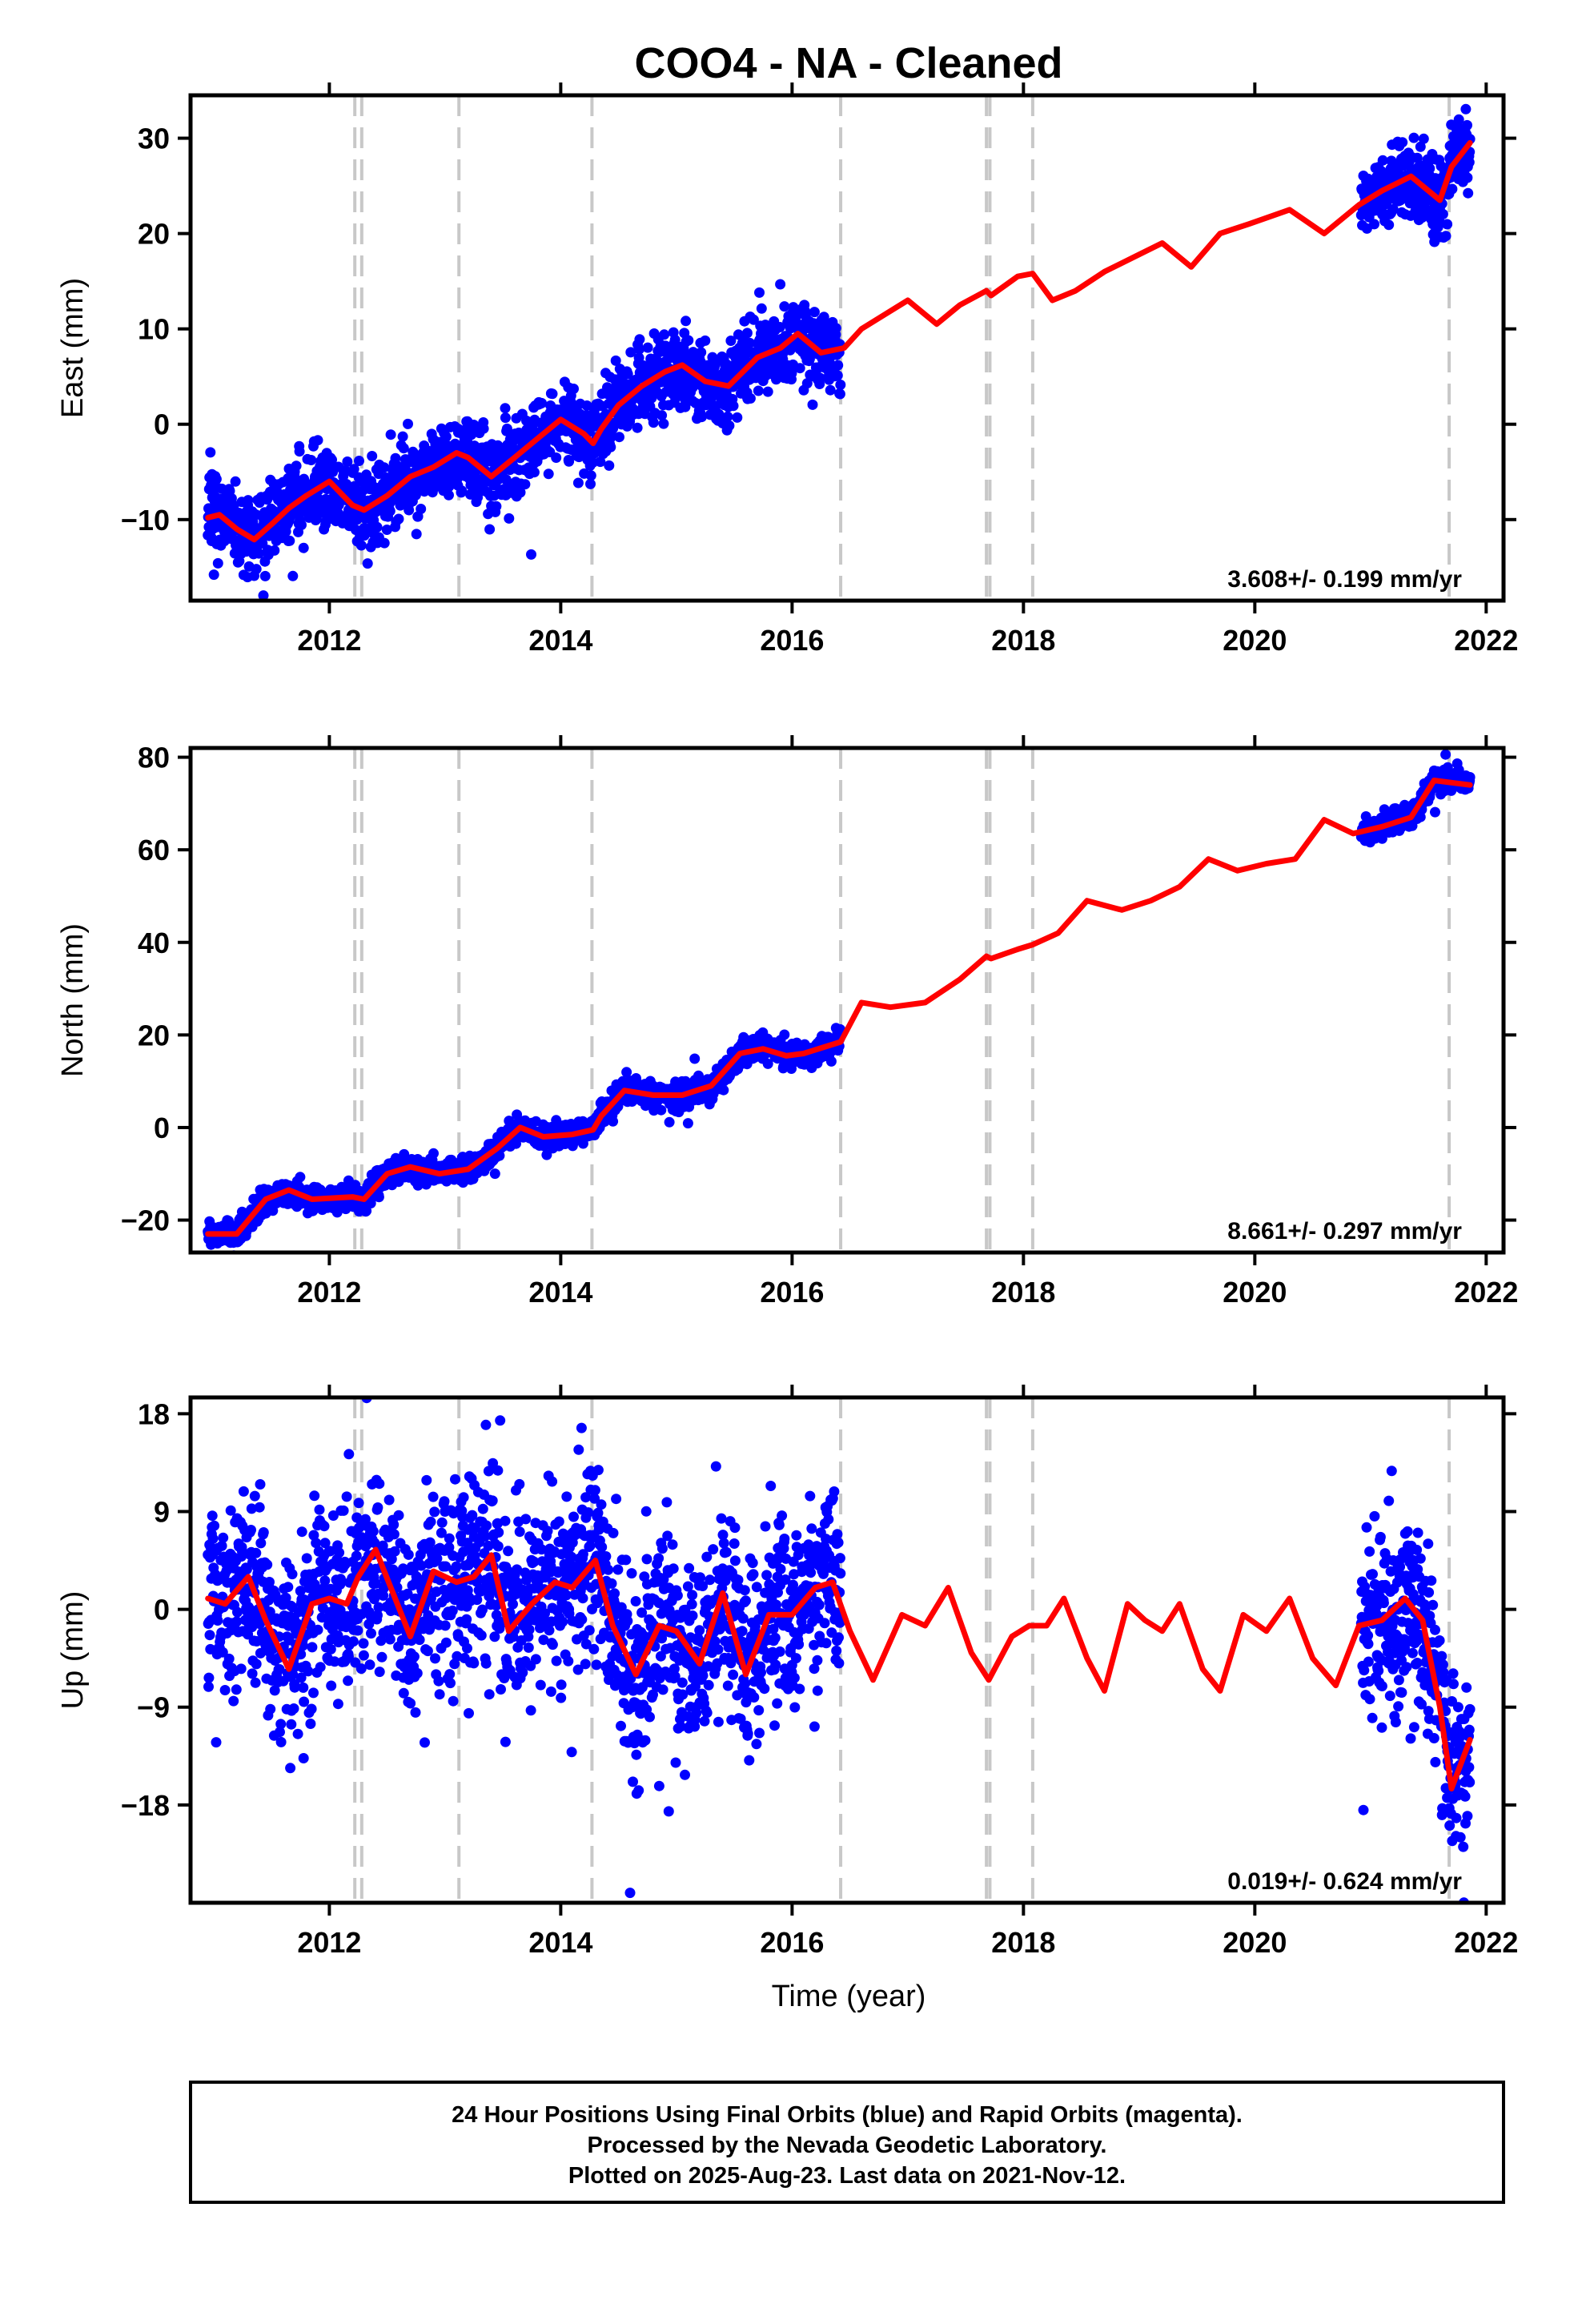 The height and width of the screenshot is (2324, 1594). Describe the element at coordinates (560, 1292) in the screenshot. I see `x-tick-label: 2014` at that location.